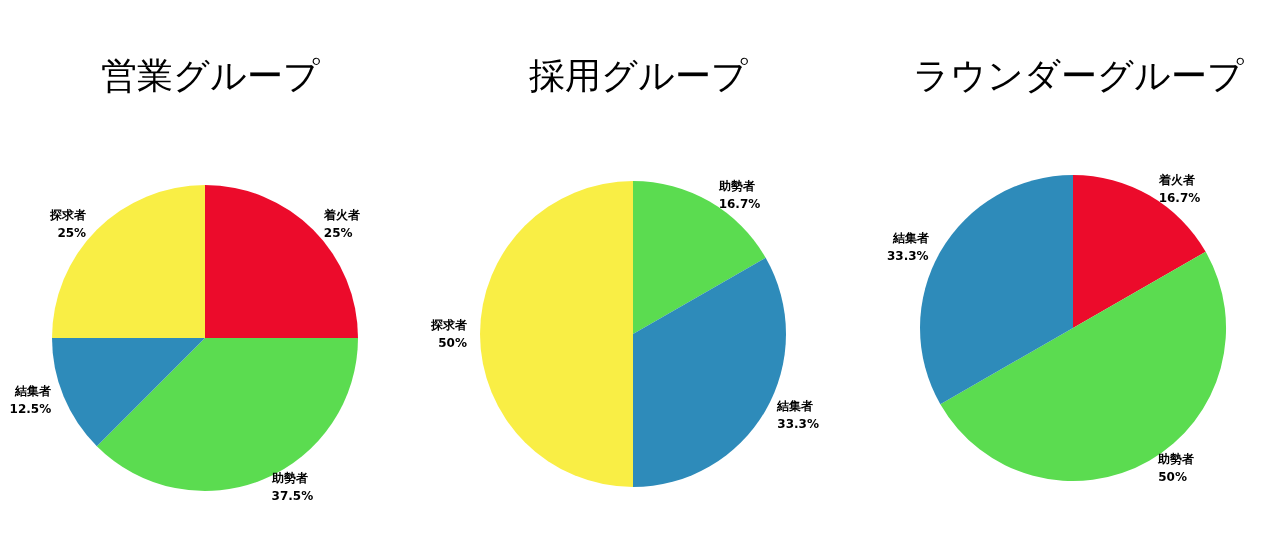 Image resolution: width=1280 pixels, height=560 pixels. Describe the element at coordinates (292, 495) in the screenshot. I see `data-label: 37.5%` at that location.